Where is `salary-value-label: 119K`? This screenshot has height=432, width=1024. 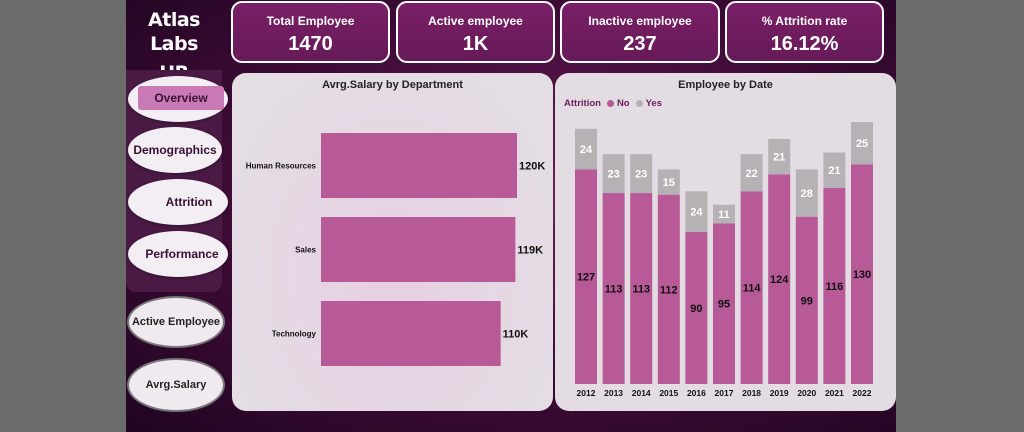
salary-value-label: 119K is located at coordinates (530, 251).